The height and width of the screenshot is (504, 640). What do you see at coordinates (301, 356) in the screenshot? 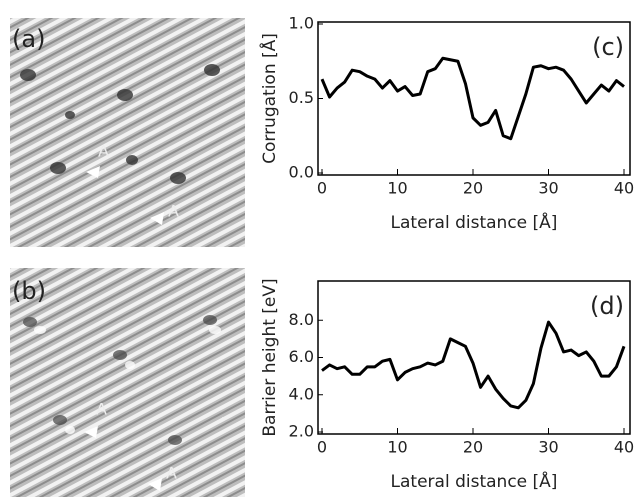
I see `y-tick-label: 6.0` at bounding box center [301, 356].